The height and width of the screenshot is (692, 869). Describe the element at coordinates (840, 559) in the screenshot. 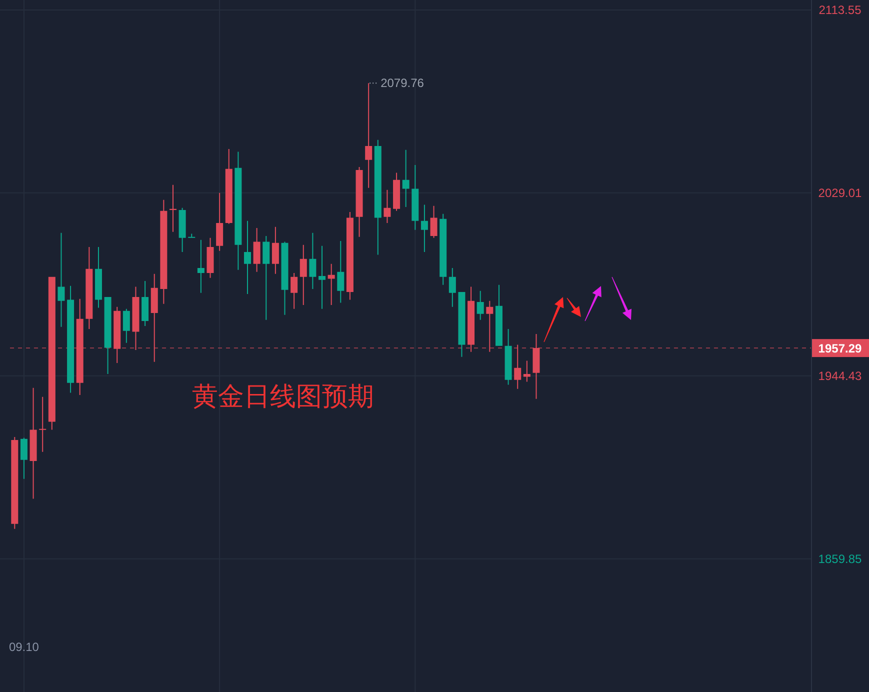

I see `y-tick-label: 1859.85` at that location.